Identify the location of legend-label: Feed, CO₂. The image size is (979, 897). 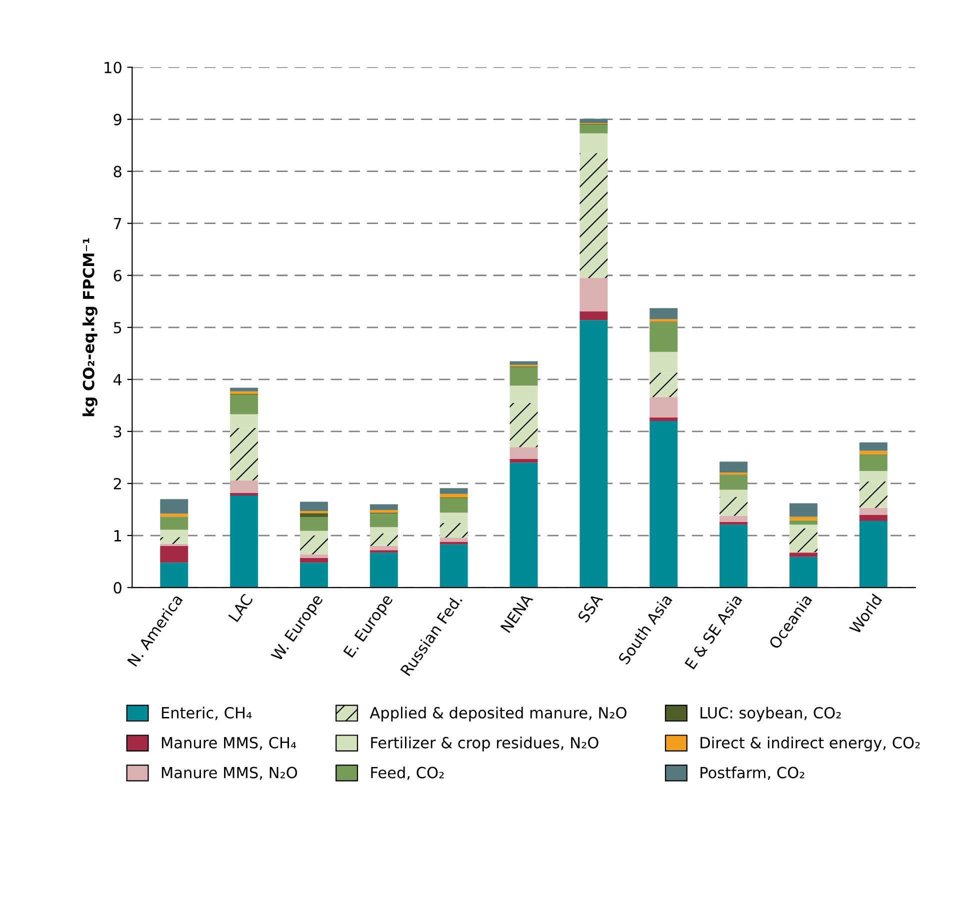
(407, 773).